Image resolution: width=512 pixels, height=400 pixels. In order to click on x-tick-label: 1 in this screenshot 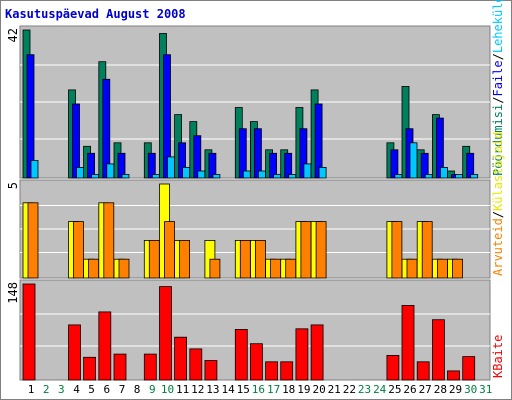, I will do `click(31, 389)`.